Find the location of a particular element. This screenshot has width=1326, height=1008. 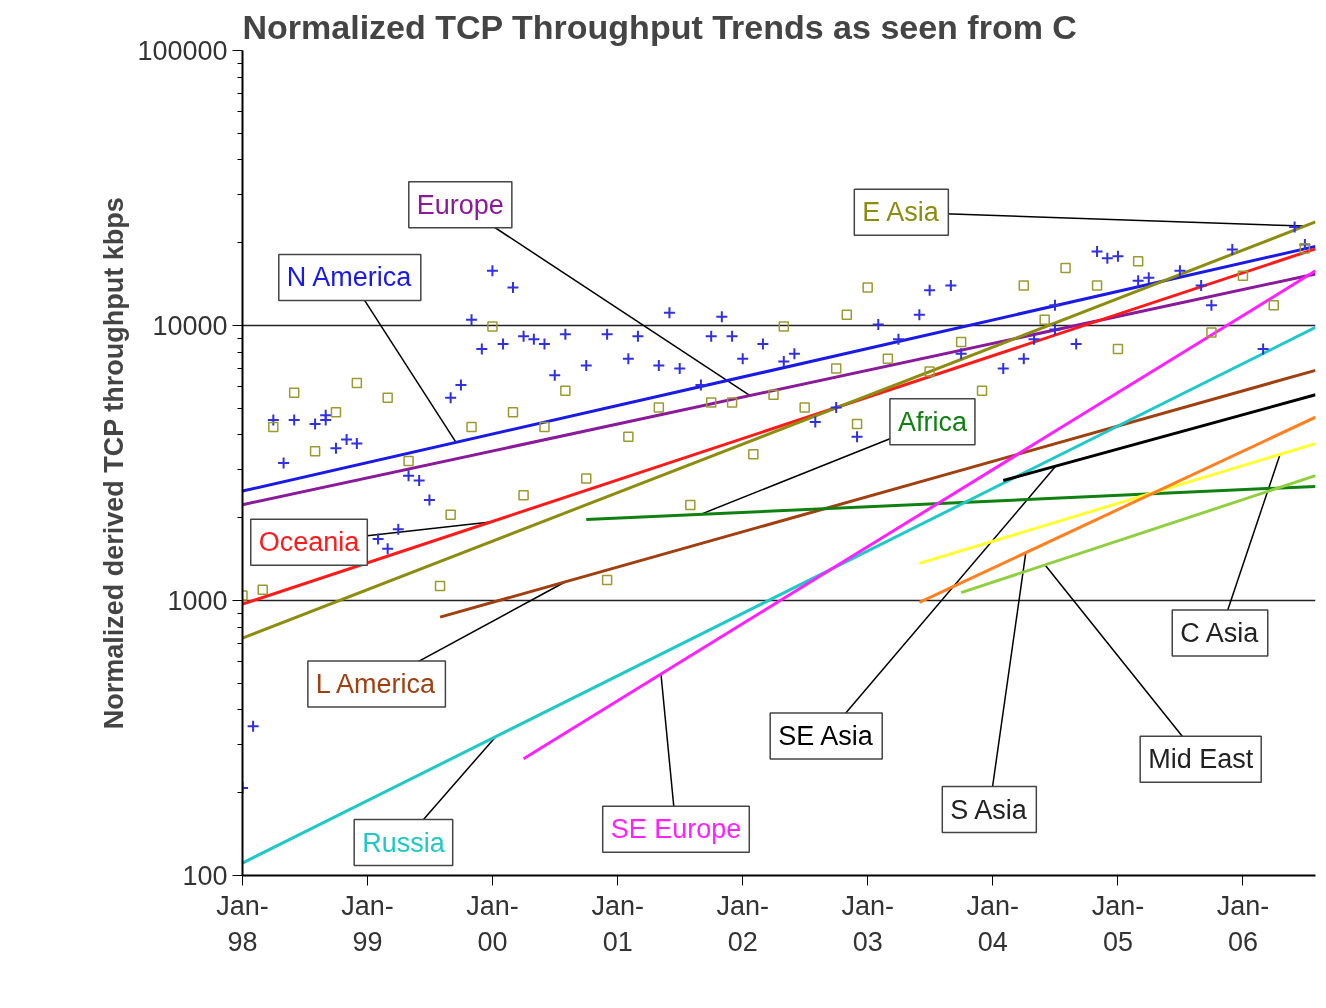

x-tick-label: Jan- 06 is located at coordinates (1243, 923).